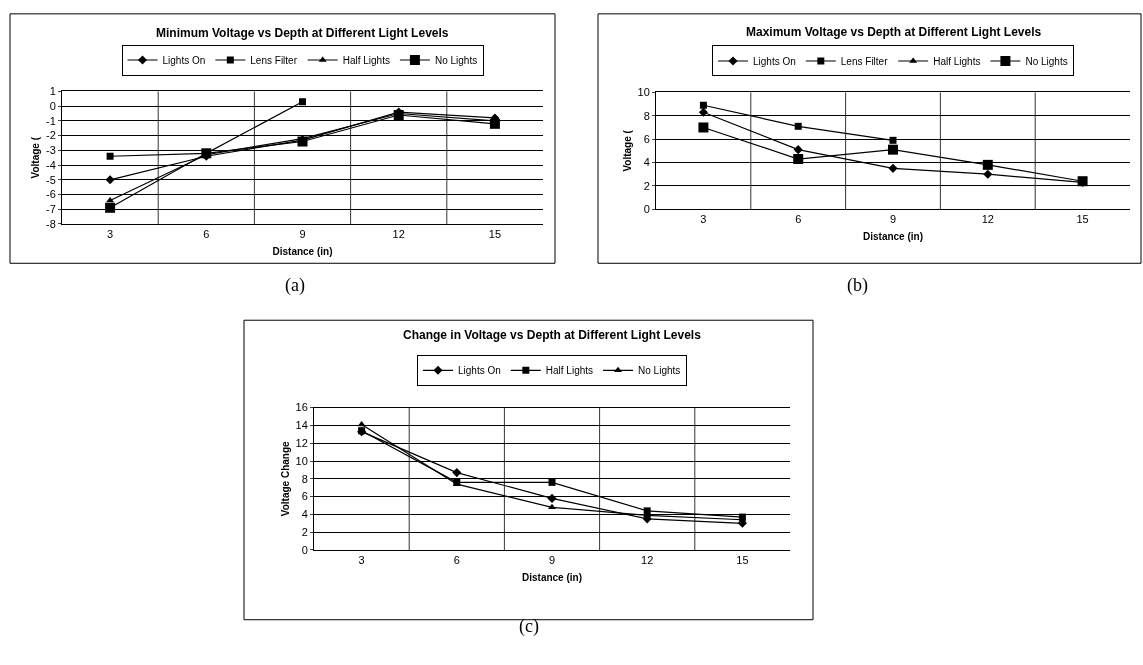  Describe the element at coordinates (51, 209) in the screenshot. I see `y-tick-label: -7` at that location.